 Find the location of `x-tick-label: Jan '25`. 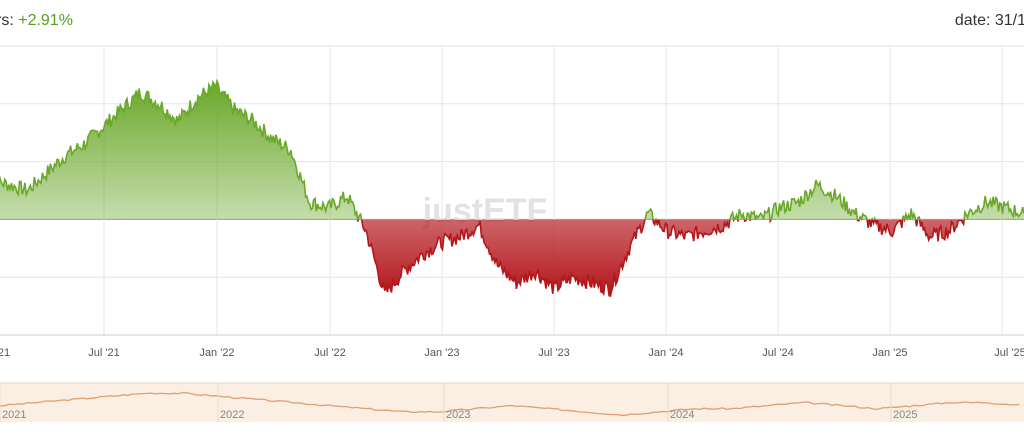

x-tick-label: Jan '25 is located at coordinates (889, 353).